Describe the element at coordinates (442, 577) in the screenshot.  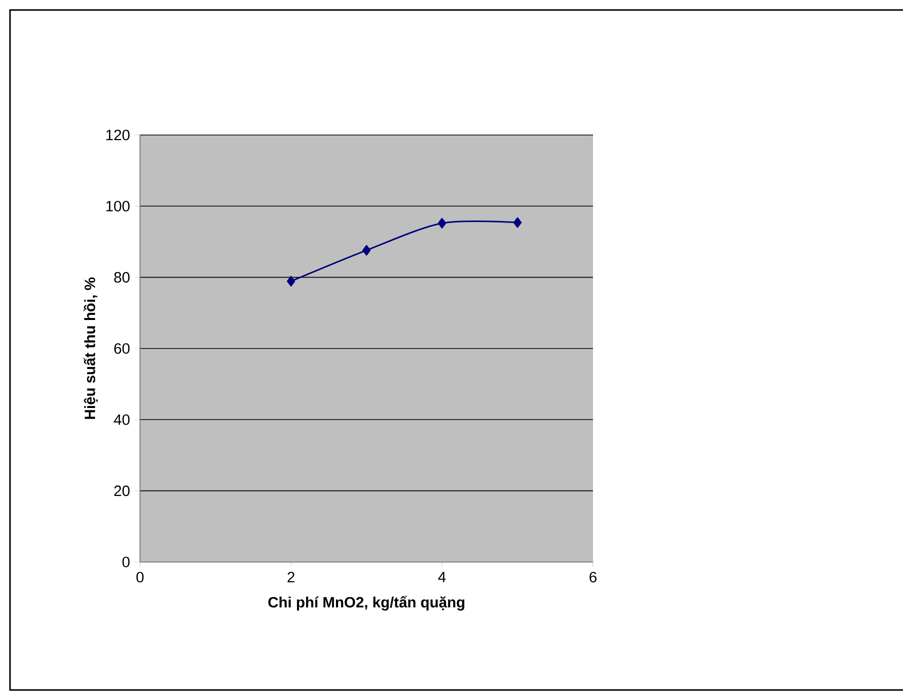
I see `x-tick-label: 4` at that location.